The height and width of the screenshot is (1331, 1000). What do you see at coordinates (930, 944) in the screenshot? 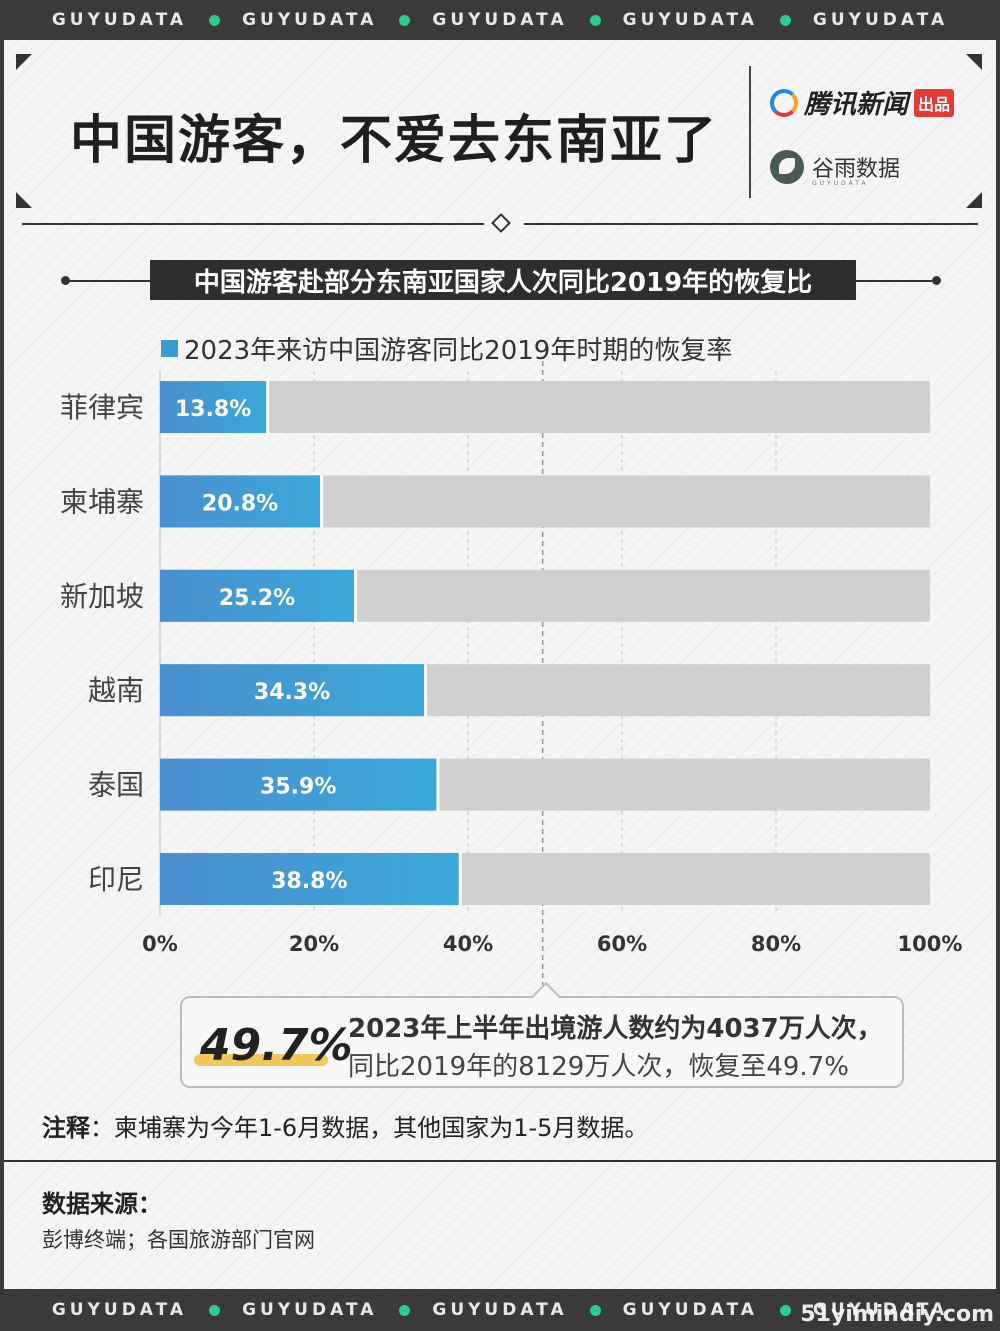
I see `x-tick-label: 100%` at bounding box center [930, 944].